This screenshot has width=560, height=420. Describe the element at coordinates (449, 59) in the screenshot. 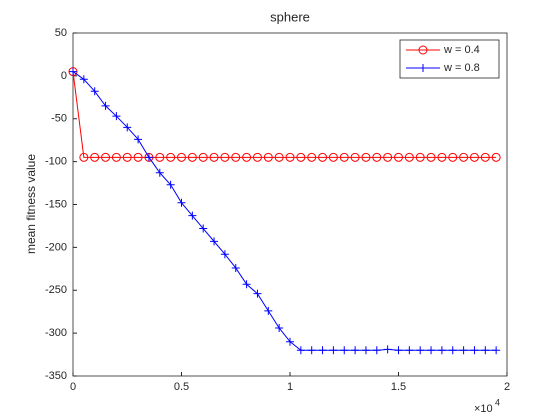

I see `legend-box` at that location.